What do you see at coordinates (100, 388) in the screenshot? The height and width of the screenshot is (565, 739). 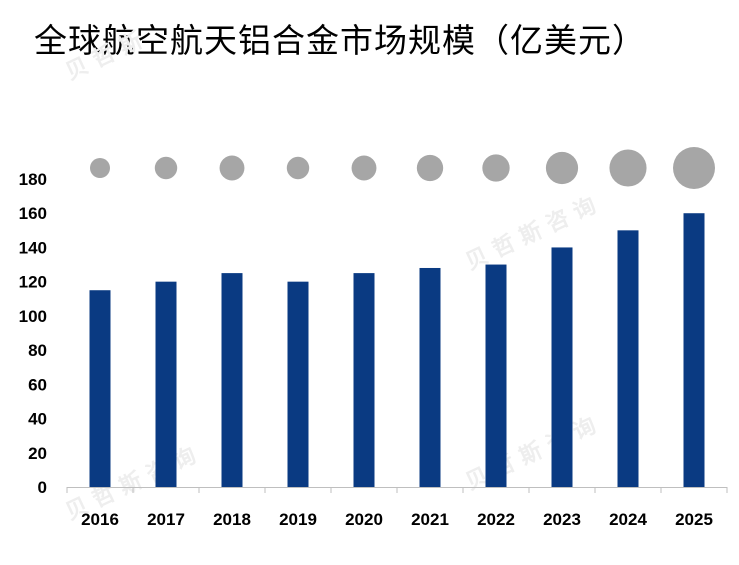 I see `bar-2016` at bounding box center [100, 388].